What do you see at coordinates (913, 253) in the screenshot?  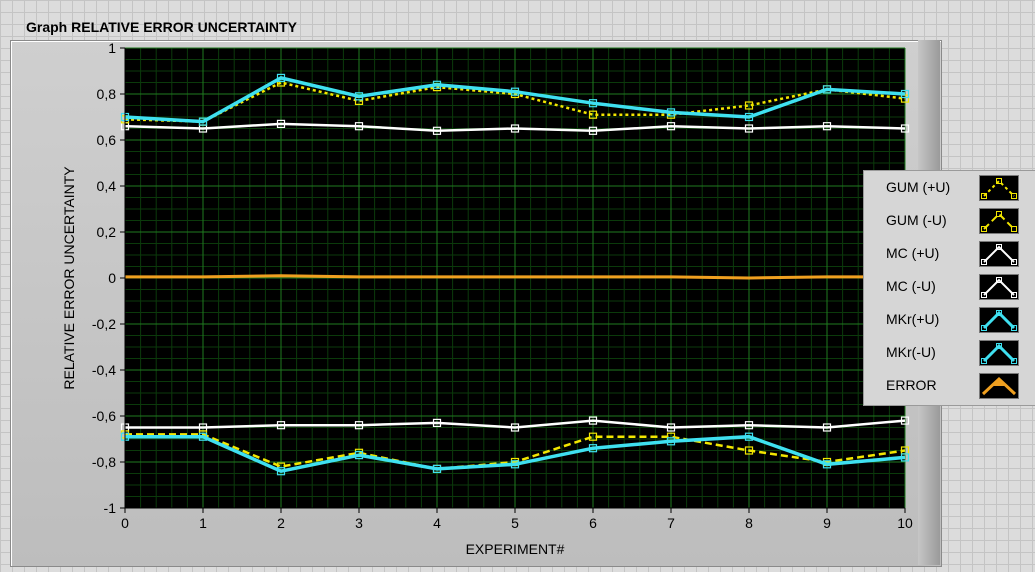 I see `legend-label: MC (+U)` at bounding box center [913, 253].